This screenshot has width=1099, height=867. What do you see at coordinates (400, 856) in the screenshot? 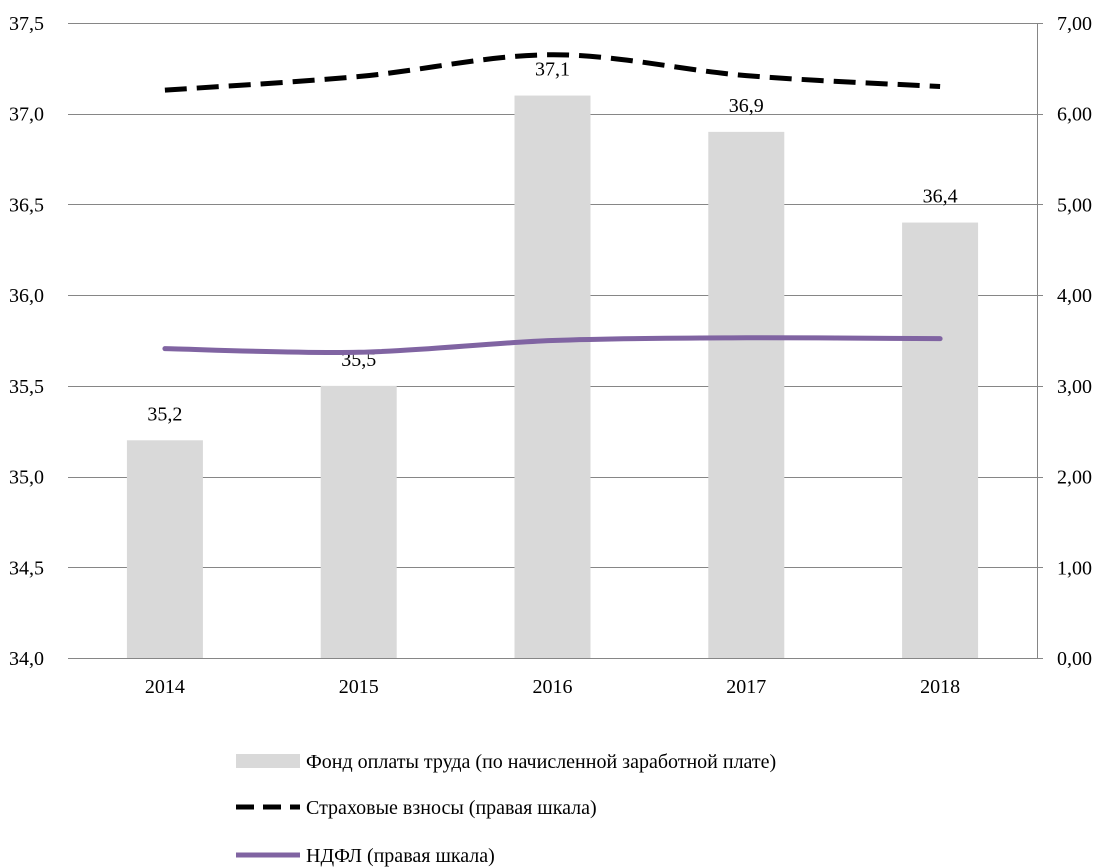
I see `legend-label-ndfl: НДФЛ (правая шкала)` at bounding box center [400, 856].